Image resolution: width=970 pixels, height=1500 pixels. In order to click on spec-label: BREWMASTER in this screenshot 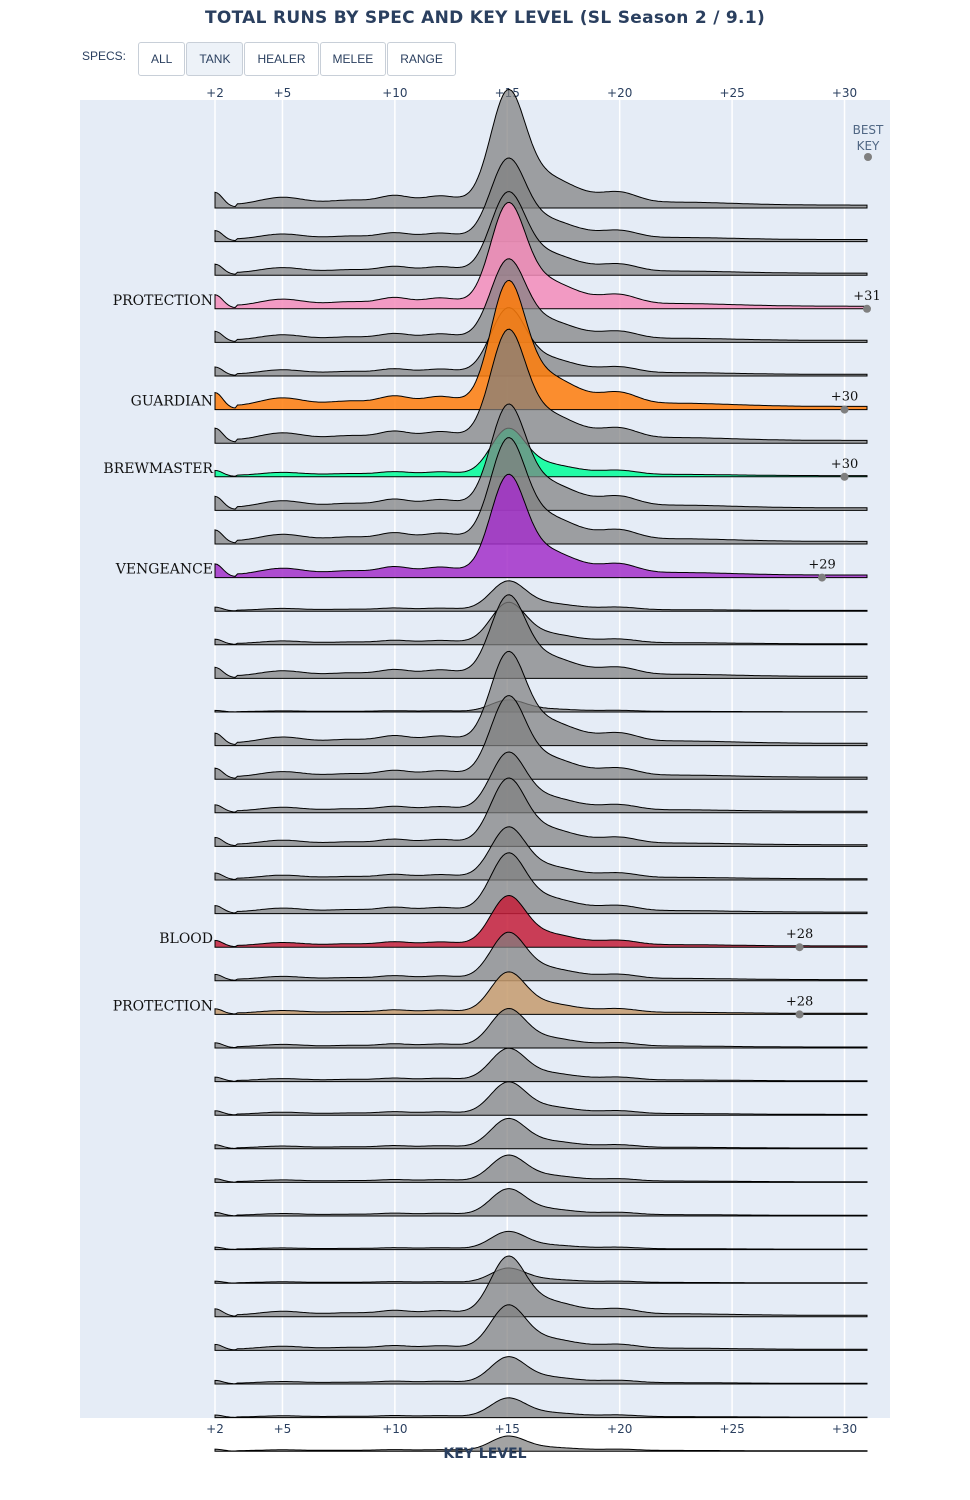, I will do `click(158, 469)`.